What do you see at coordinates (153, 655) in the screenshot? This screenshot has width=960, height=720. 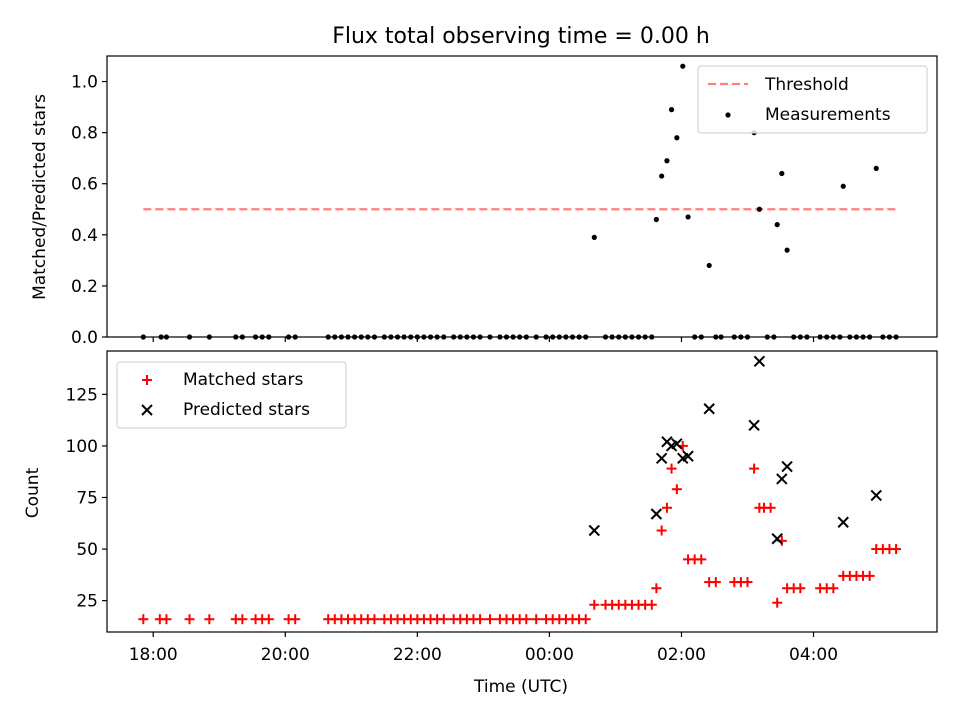 I see `x-tick-label: 18:00` at bounding box center [153, 655].